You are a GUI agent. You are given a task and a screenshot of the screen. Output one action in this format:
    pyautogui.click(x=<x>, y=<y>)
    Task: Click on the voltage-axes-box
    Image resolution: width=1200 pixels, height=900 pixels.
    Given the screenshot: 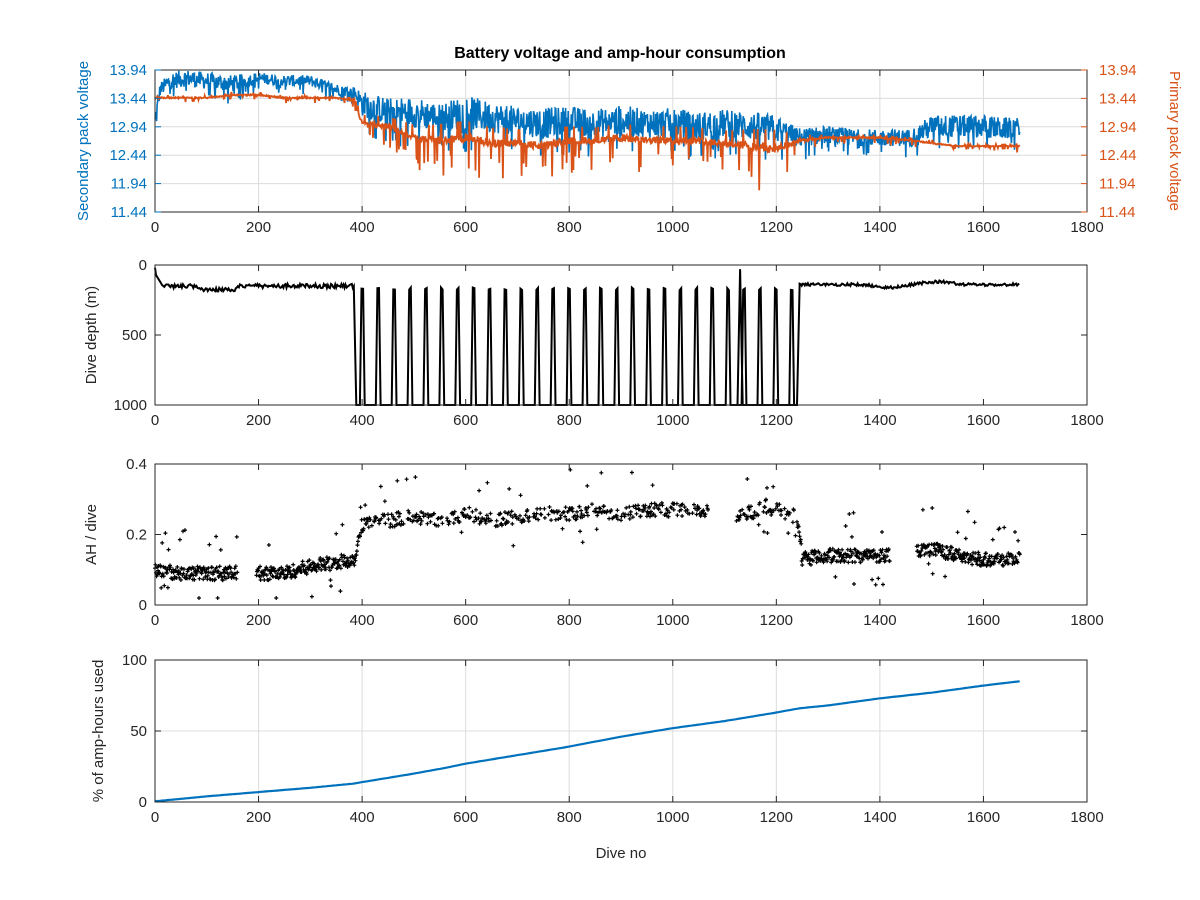 What is the action you would take?
    pyautogui.click(x=621, y=141)
    